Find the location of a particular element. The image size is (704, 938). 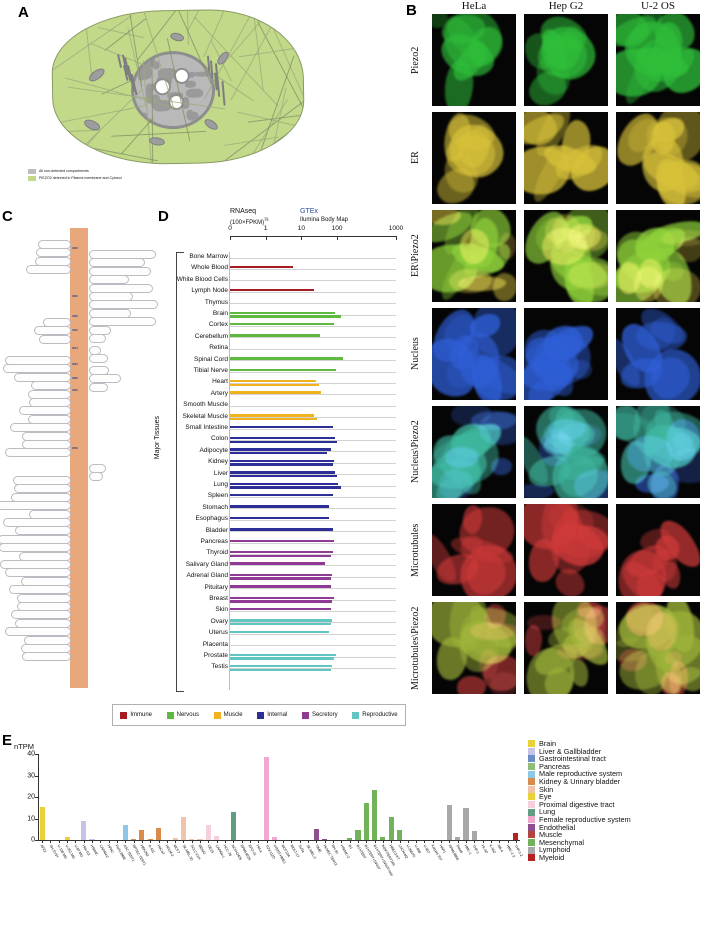

y-axis-label-ntpm: nTPM is located at coordinates (24, 746).